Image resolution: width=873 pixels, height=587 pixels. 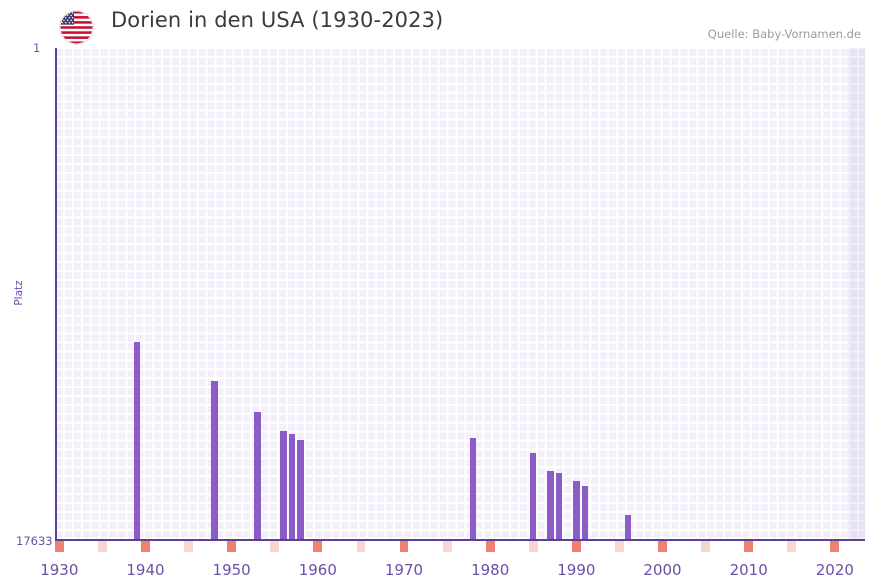 What do you see at coordinates (34, 541) in the screenshot?
I see `y-axis-bottom-label: 17633` at bounding box center [34, 541].